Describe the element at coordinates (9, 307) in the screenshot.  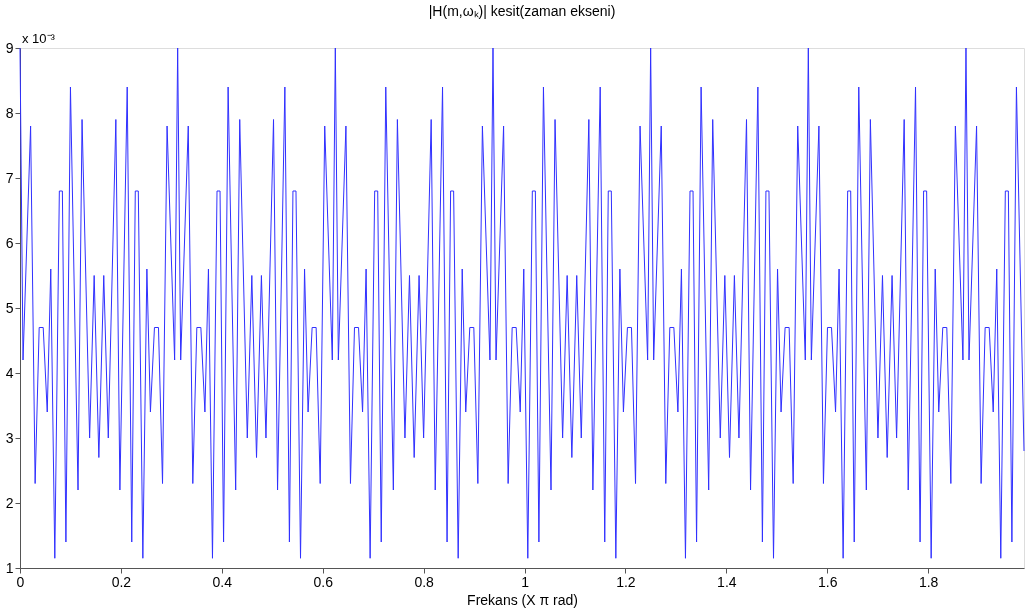
I see `y-tick-label: 5` at that location.